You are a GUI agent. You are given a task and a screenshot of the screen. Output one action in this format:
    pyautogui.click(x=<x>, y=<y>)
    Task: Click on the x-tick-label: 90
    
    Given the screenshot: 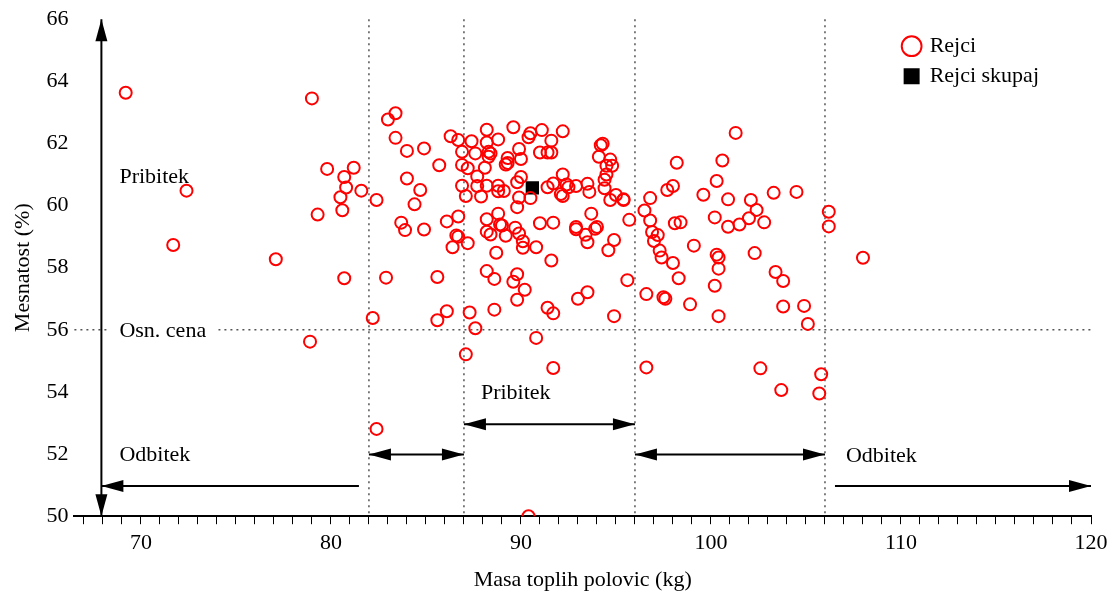 What is the action you would take?
    pyautogui.click(x=520, y=542)
    